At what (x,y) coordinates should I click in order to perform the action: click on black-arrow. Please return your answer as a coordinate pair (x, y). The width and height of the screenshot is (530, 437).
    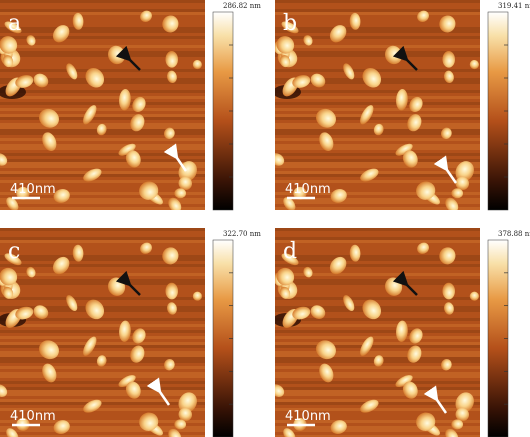
    Looking at the image, I should click on (128, 58).